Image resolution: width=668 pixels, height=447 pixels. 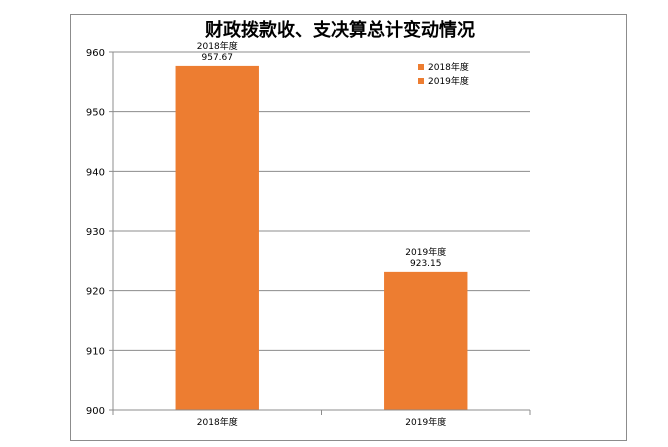 What do you see at coordinates (443, 74) in the screenshot?
I see `legend: 2018年度 2019年度` at bounding box center [443, 74].